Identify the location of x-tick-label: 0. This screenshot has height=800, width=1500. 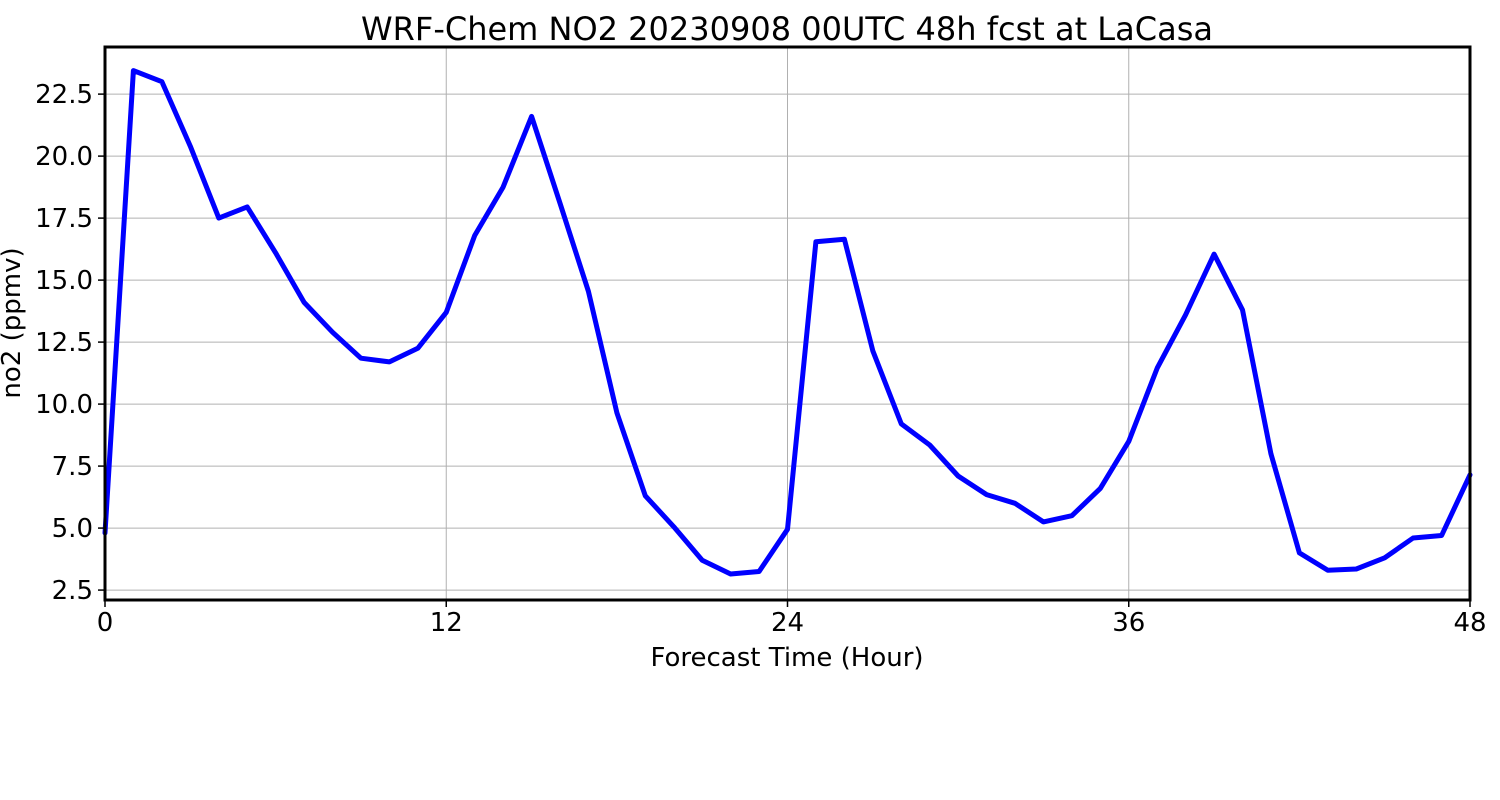
(105, 623).